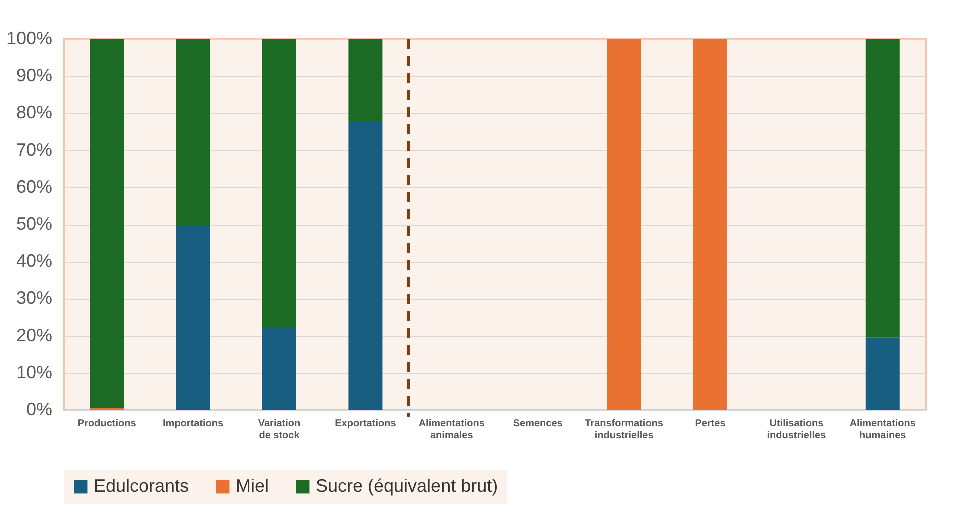 This screenshot has height=517, width=979. I want to click on y-tick-label: 0%, so click(39, 410).